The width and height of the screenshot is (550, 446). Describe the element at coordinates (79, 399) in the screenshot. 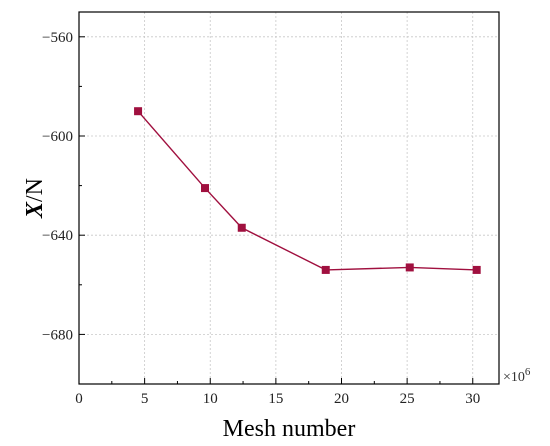

I see `x-tick-label: 0` at that location.